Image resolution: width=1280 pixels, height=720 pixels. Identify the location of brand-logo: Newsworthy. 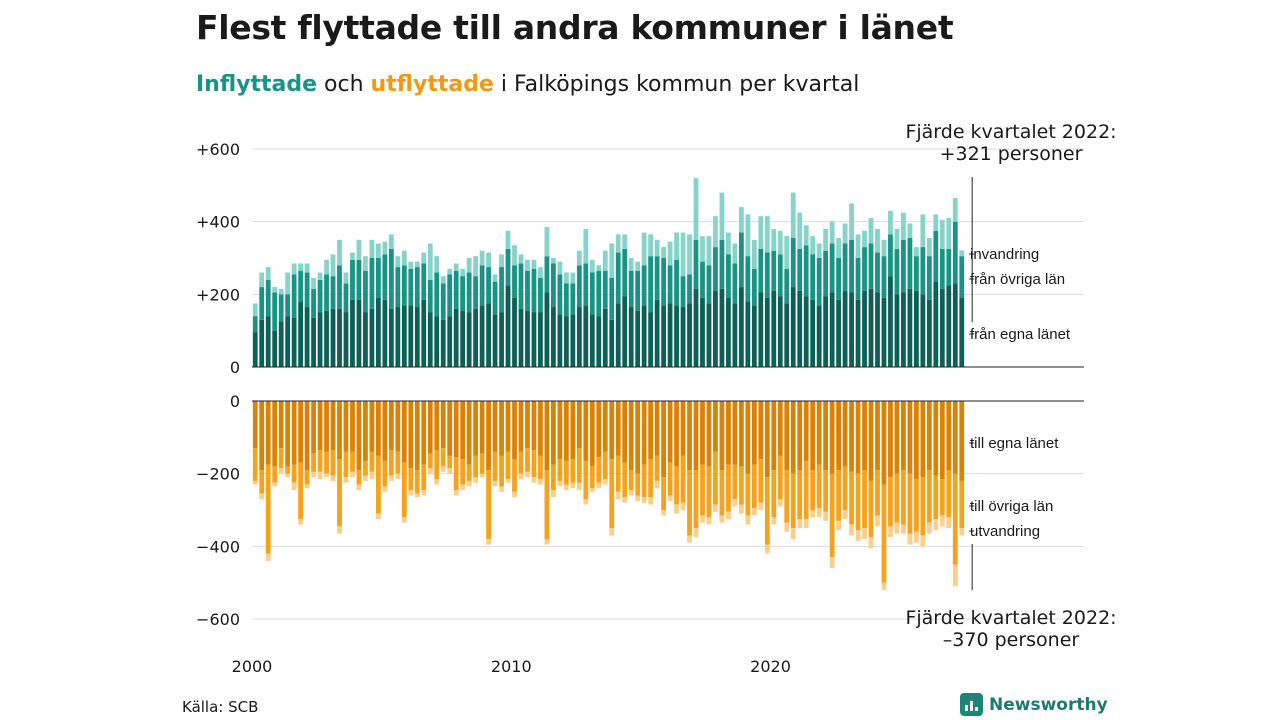
(1034, 704).